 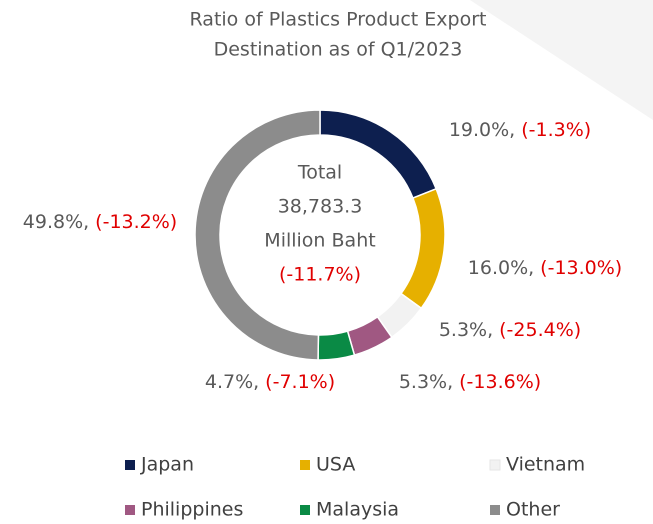 What do you see at coordinates (192, 510) in the screenshot?
I see `legend-label: Philippines` at bounding box center [192, 510].